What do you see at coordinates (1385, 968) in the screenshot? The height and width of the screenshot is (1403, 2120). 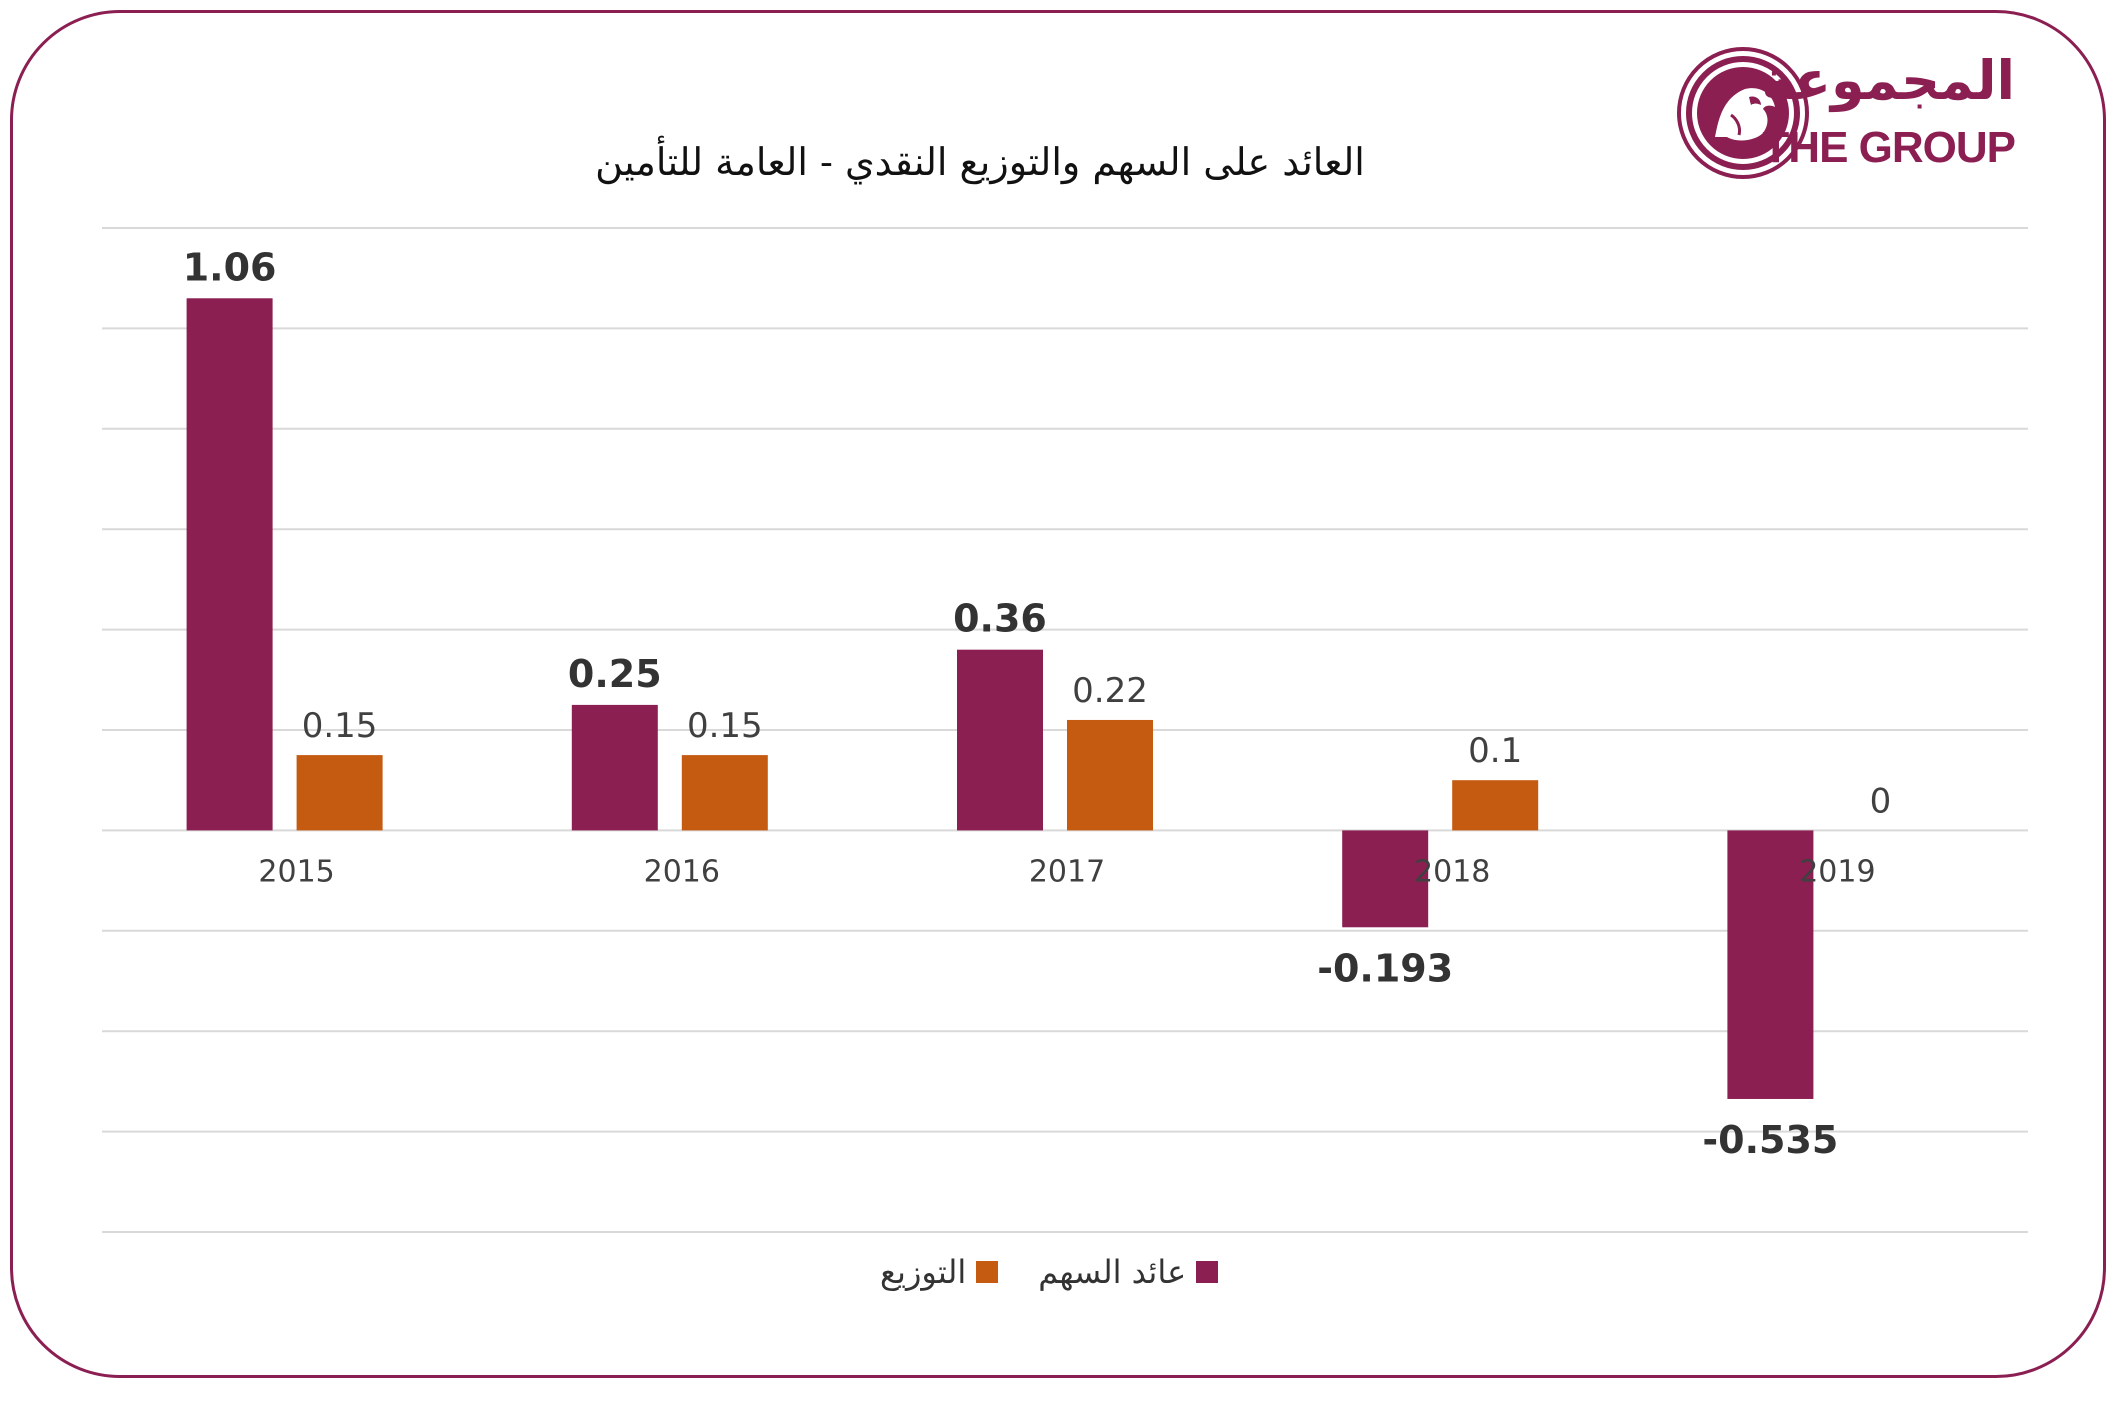 I see `data-label-eps: -0.193` at bounding box center [1385, 968].